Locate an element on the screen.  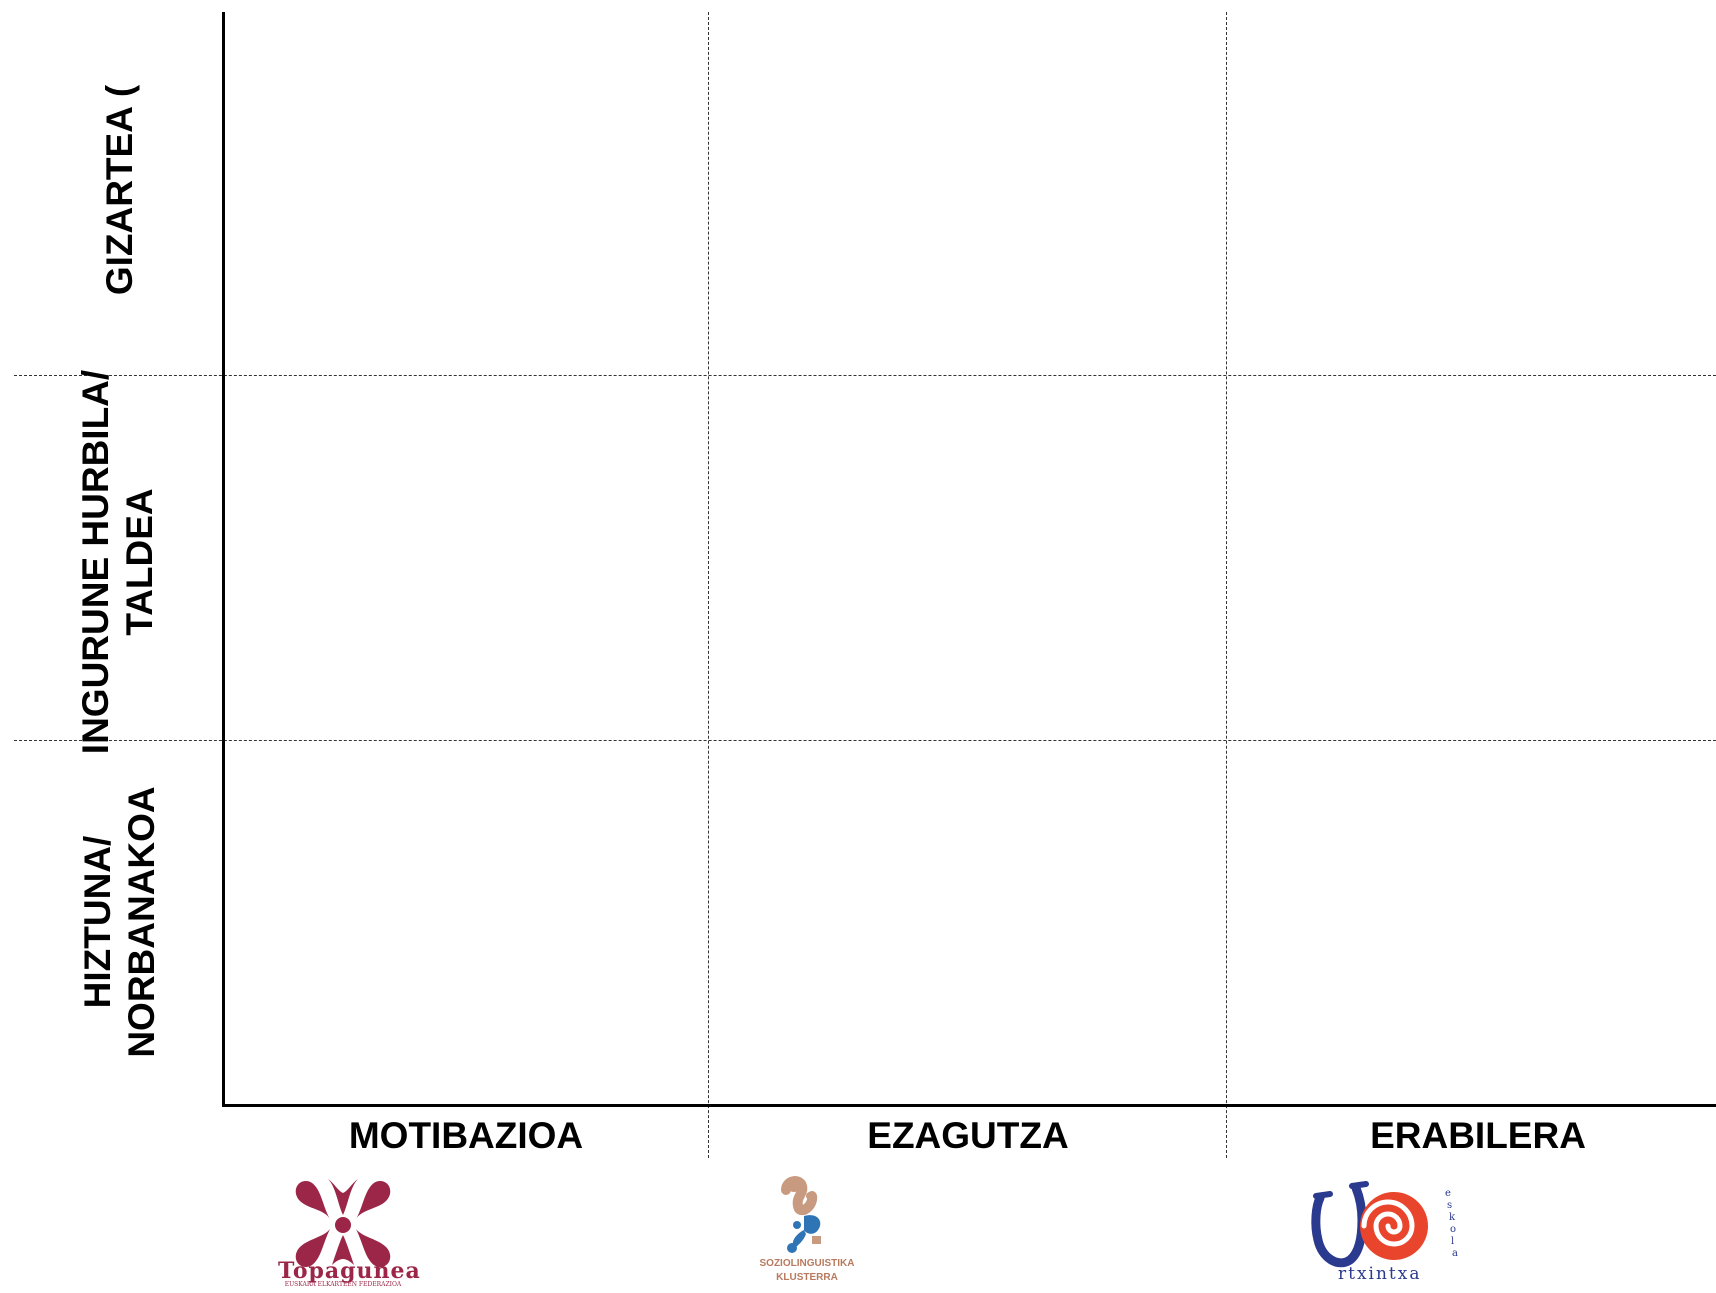
row-label-gizartea: GIZARTEA ( is located at coordinates (120, 190).